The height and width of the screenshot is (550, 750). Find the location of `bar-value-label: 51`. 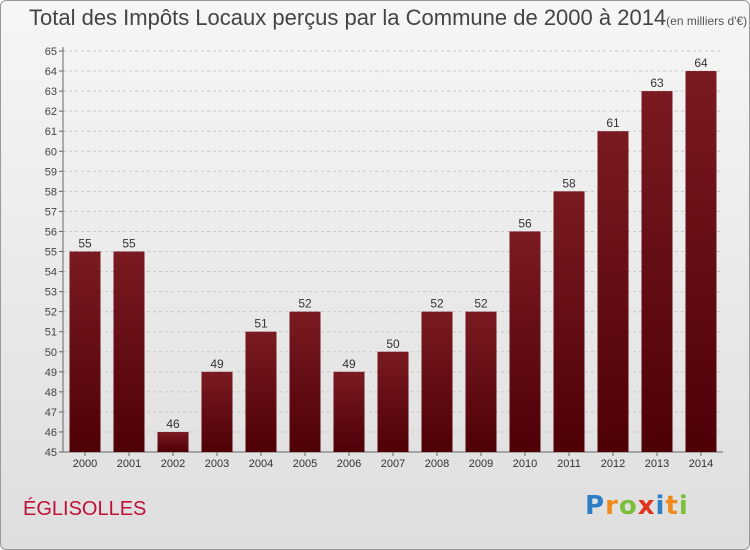

bar-value-label: 51 is located at coordinates (261, 324).